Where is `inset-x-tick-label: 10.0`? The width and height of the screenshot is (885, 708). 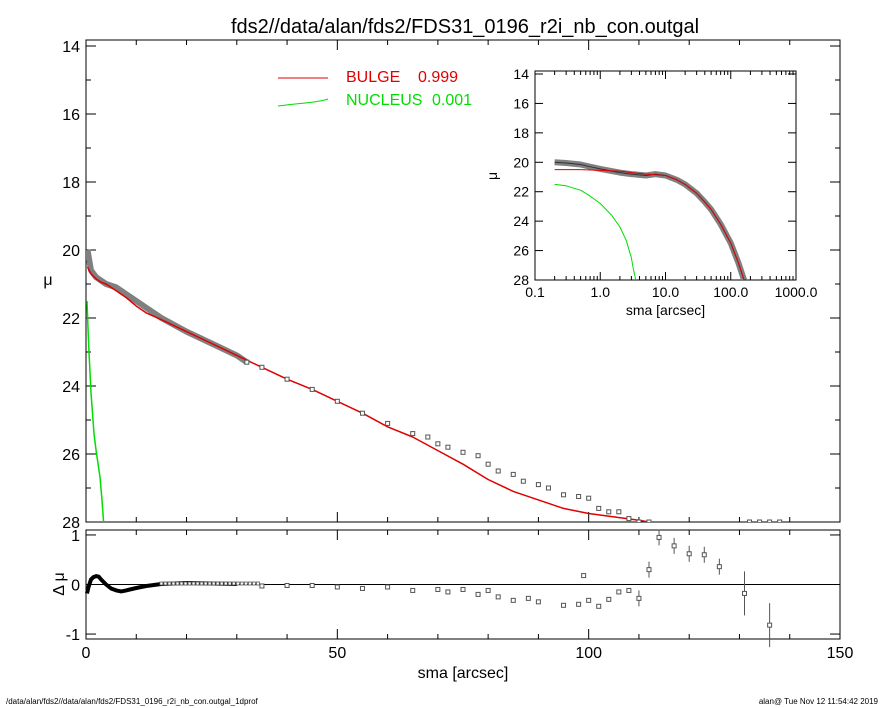 inset-x-tick-label: 10.0 is located at coordinates (665, 292).